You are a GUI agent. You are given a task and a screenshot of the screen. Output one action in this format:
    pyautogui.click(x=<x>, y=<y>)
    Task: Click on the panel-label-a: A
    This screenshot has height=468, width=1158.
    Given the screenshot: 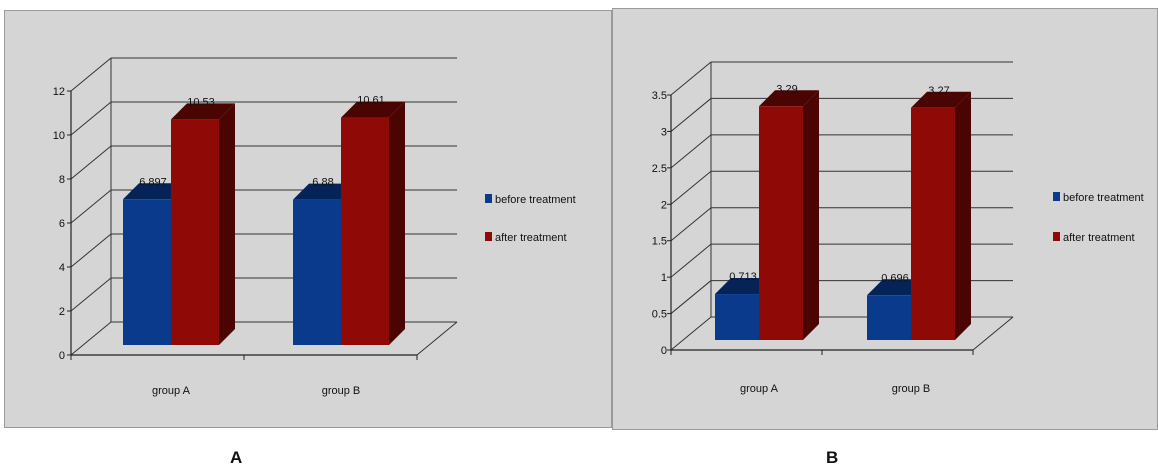 What is the action you would take?
    pyautogui.click(x=236, y=457)
    